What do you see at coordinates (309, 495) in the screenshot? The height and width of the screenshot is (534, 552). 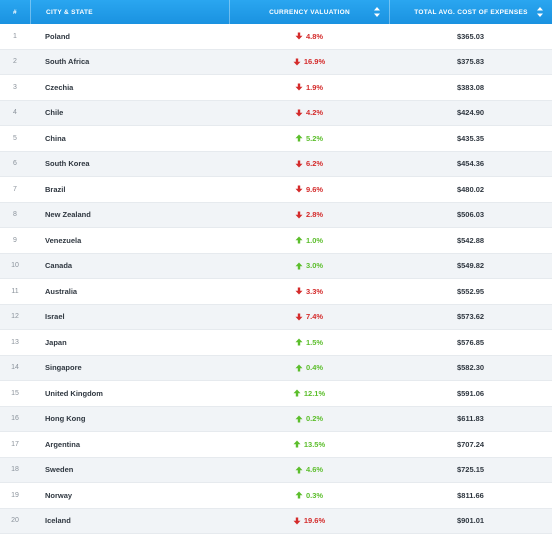 I see `currency-cell: 0.3%` at bounding box center [309, 495].